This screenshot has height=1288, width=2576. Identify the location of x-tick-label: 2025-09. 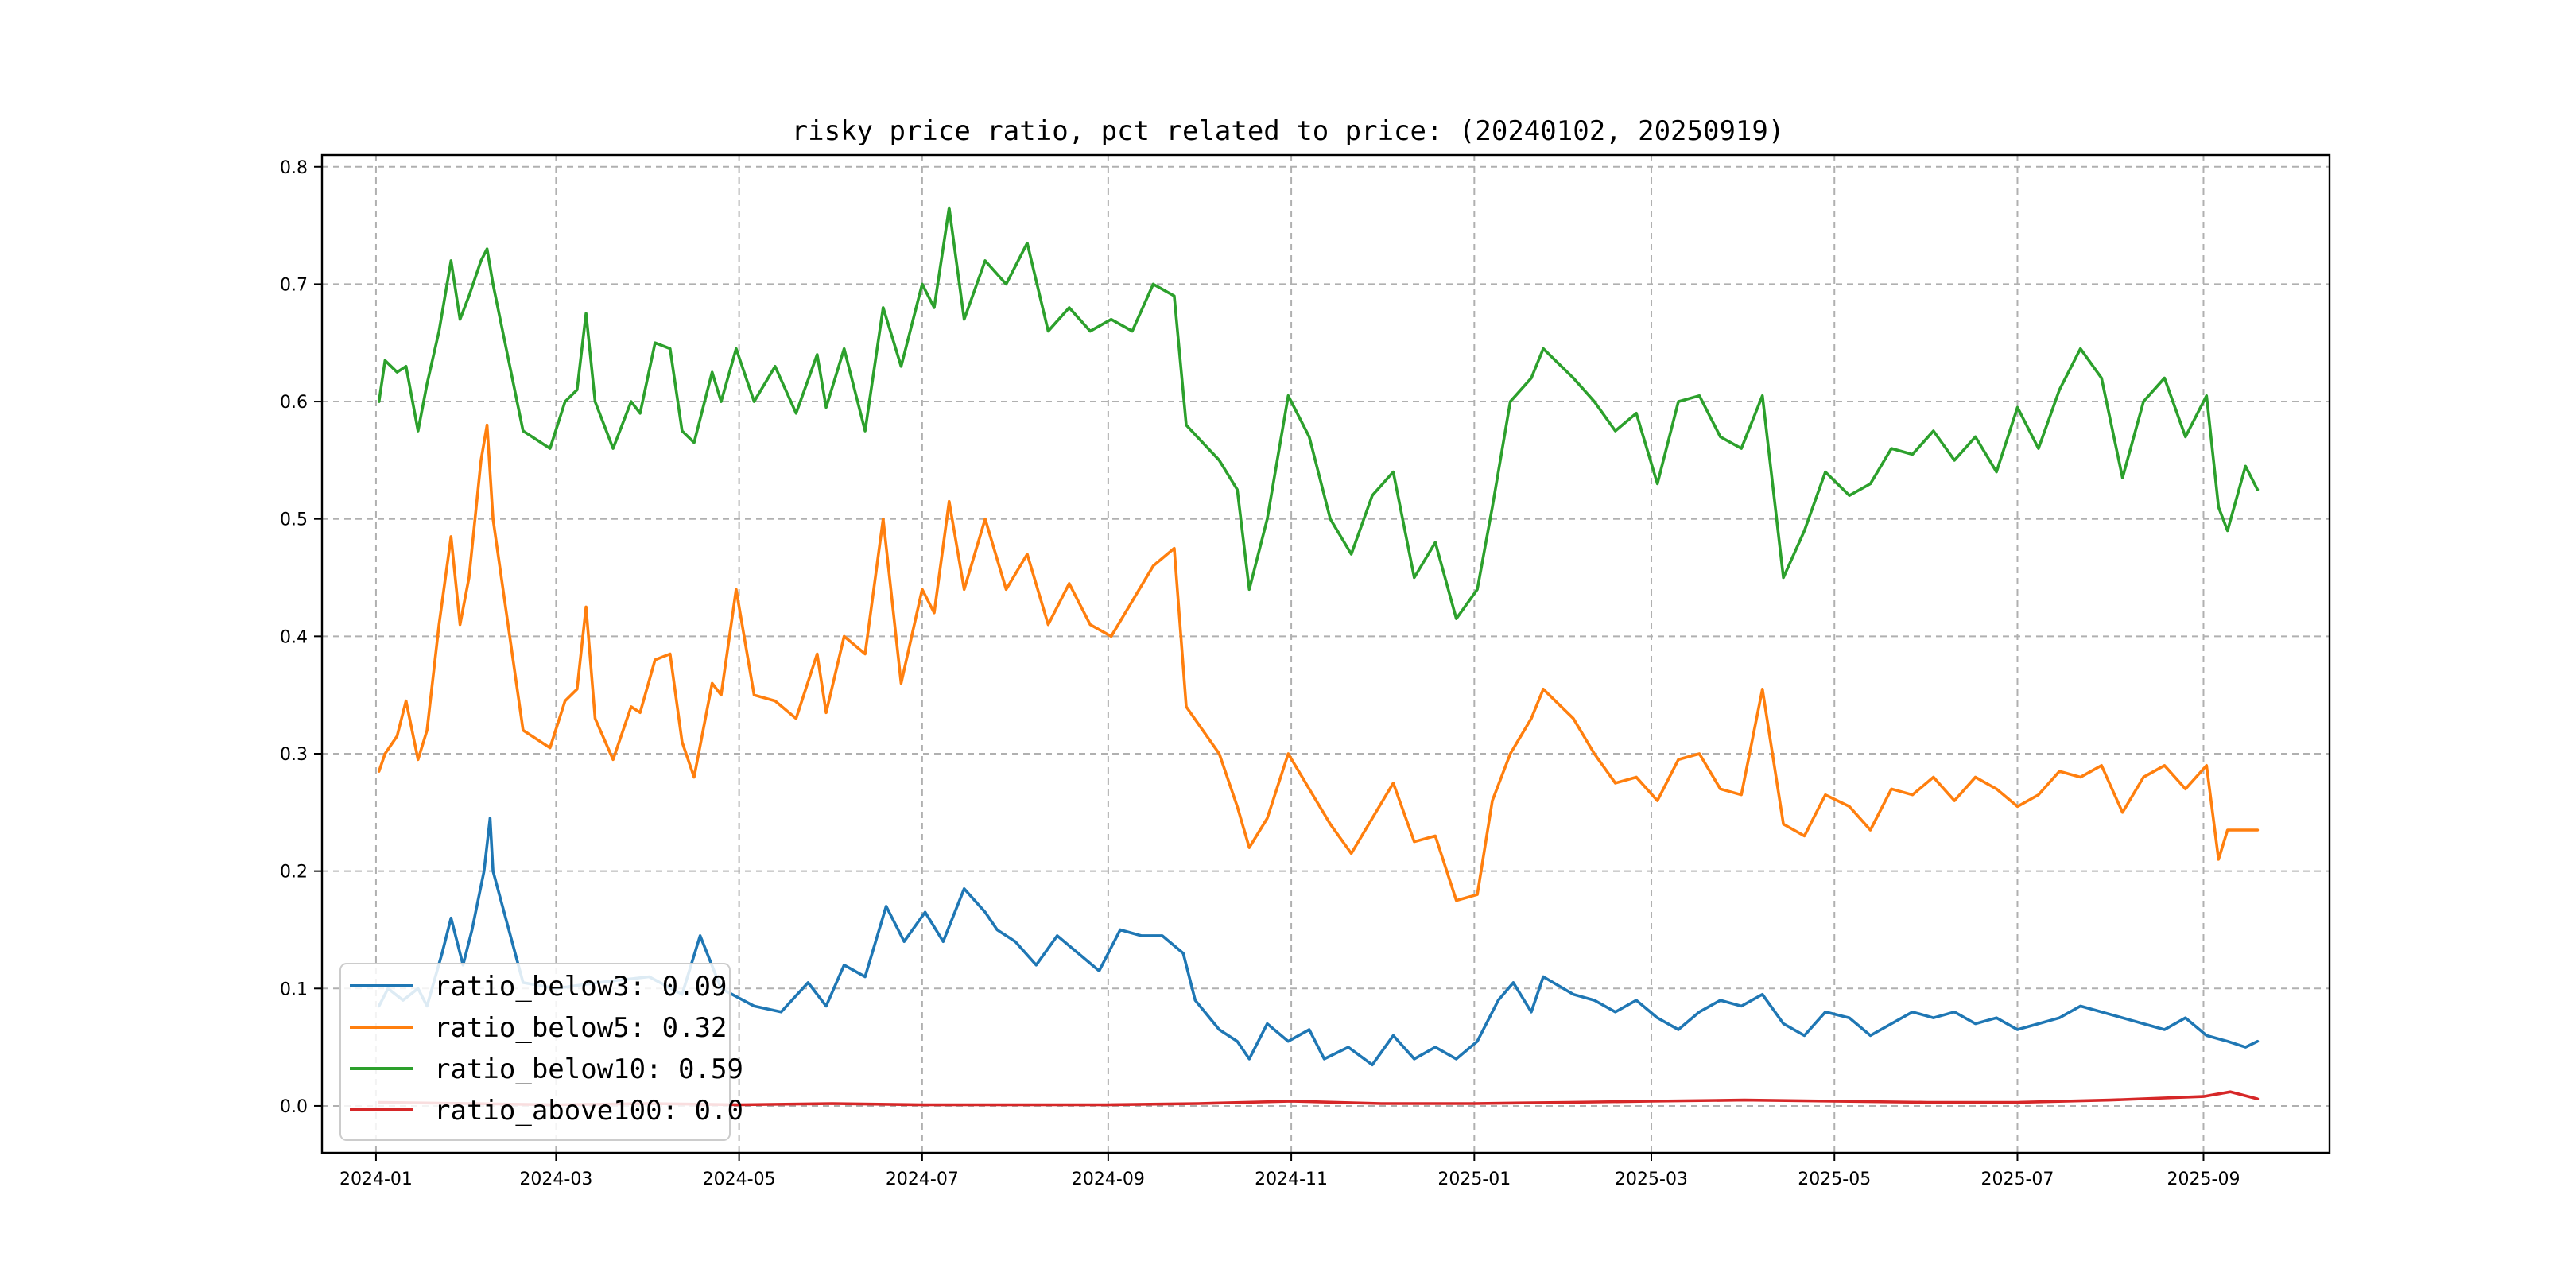
(2203, 1179).